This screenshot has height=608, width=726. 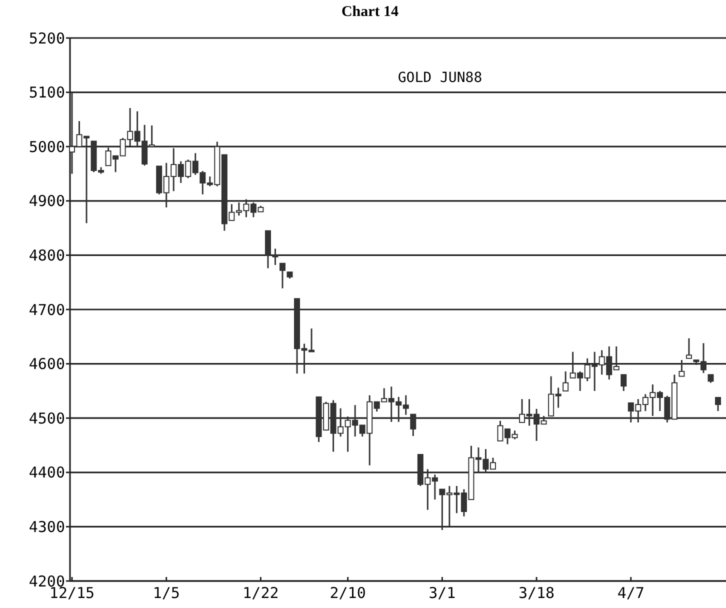 What do you see at coordinates (46, 201) in the screenshot?
I see `y-tick-label: 4900` at bounding box center [46, 201].